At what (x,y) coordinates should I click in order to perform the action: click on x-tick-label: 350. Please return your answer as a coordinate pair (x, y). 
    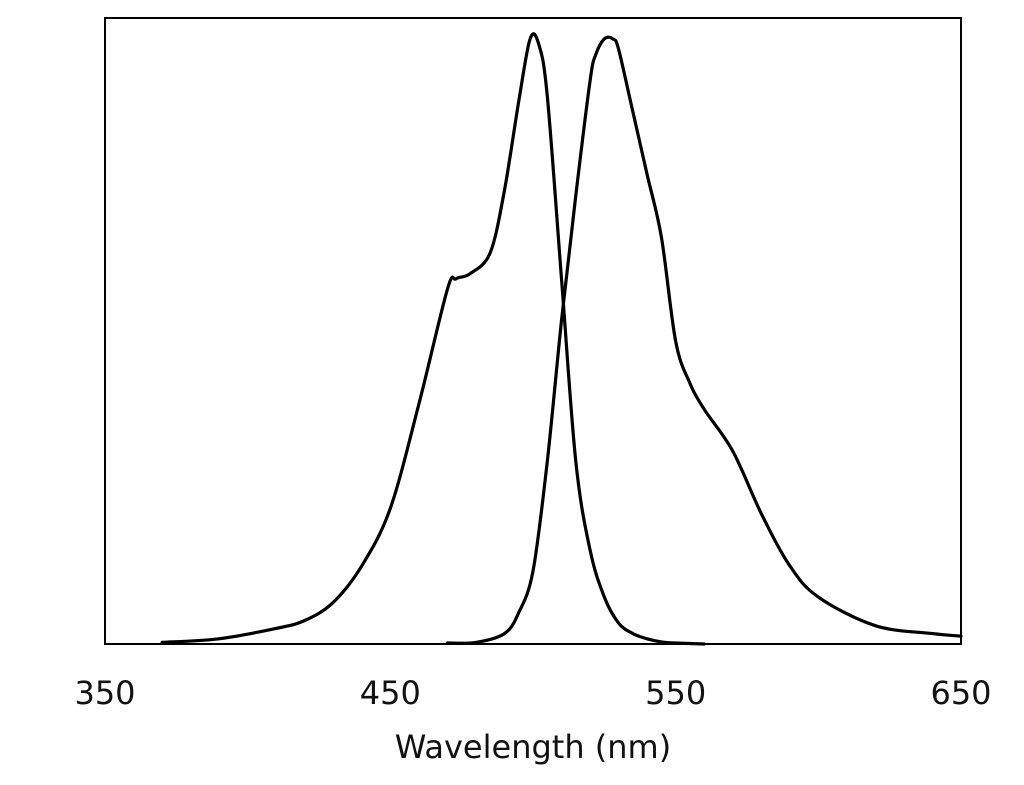
    Looking at the image, I should click on (104, 693).